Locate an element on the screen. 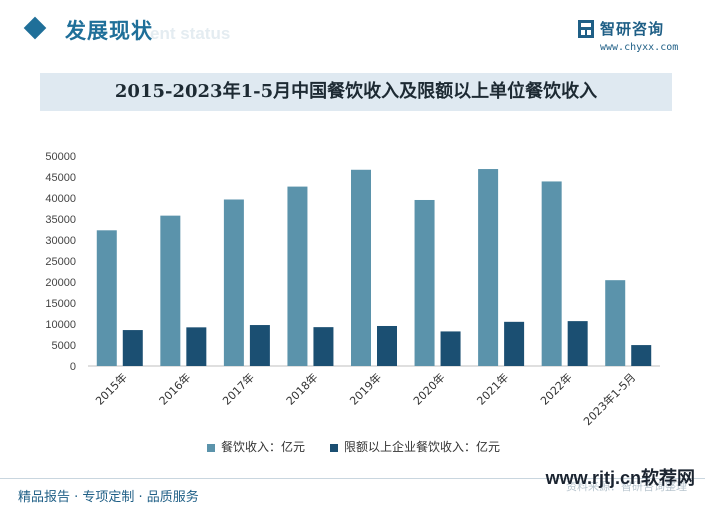  site-watermark: www.rjtj.cn软荐网 is located at coordinates (620, 478).